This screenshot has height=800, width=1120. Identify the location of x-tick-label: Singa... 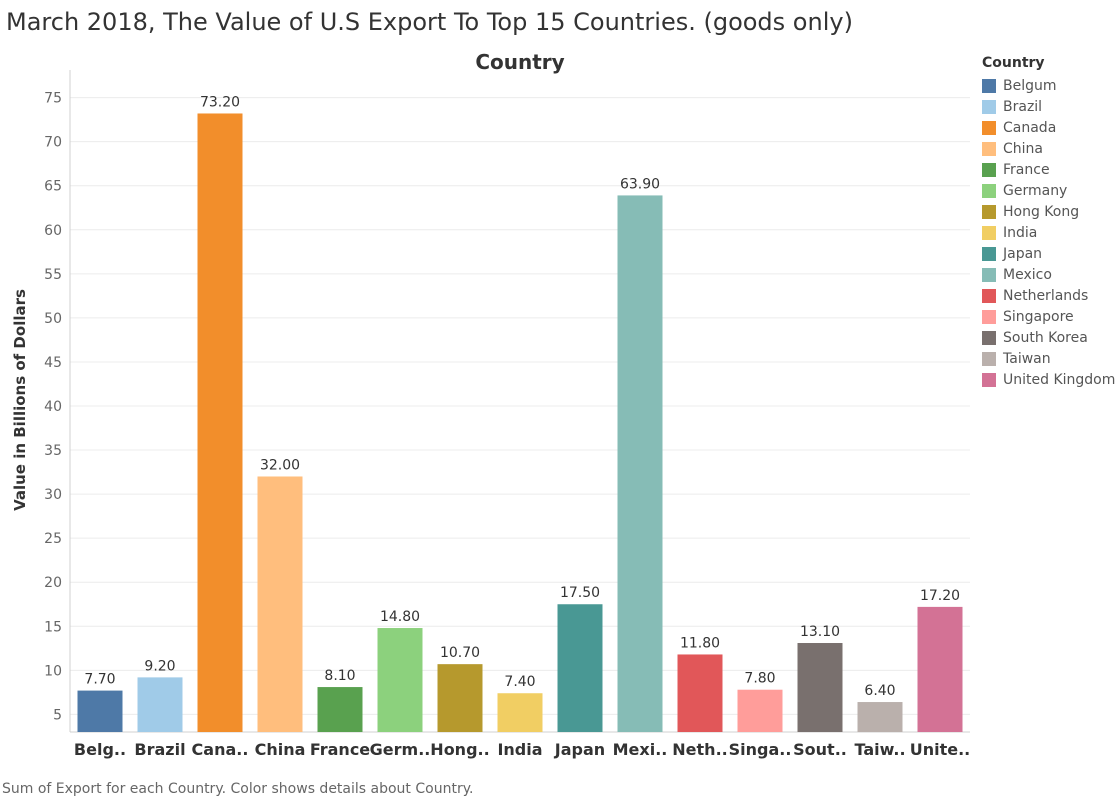
(760, 749).